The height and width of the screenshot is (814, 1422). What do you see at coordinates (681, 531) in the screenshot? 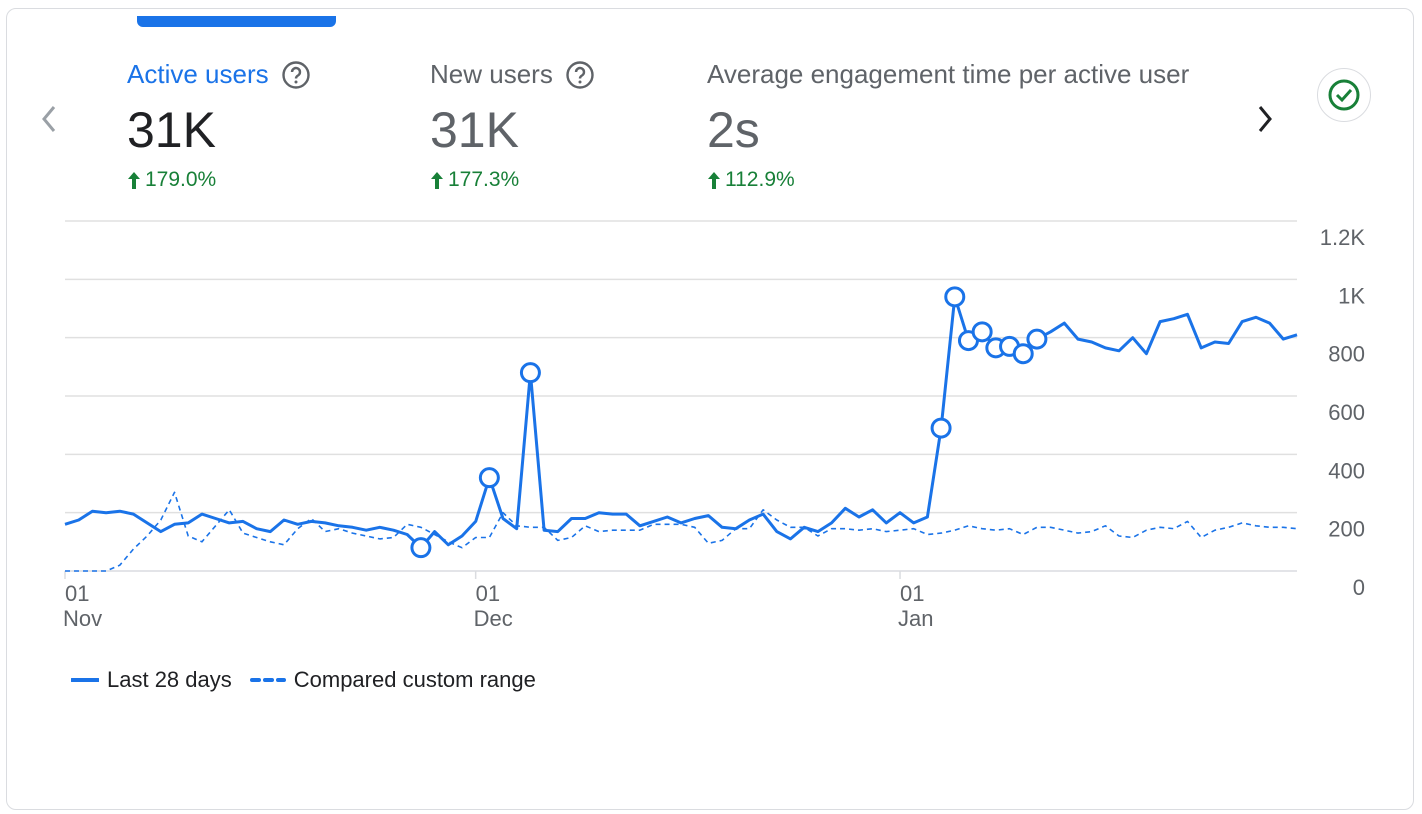
I see `series-line-comparison` at bounding box center [681, 531].